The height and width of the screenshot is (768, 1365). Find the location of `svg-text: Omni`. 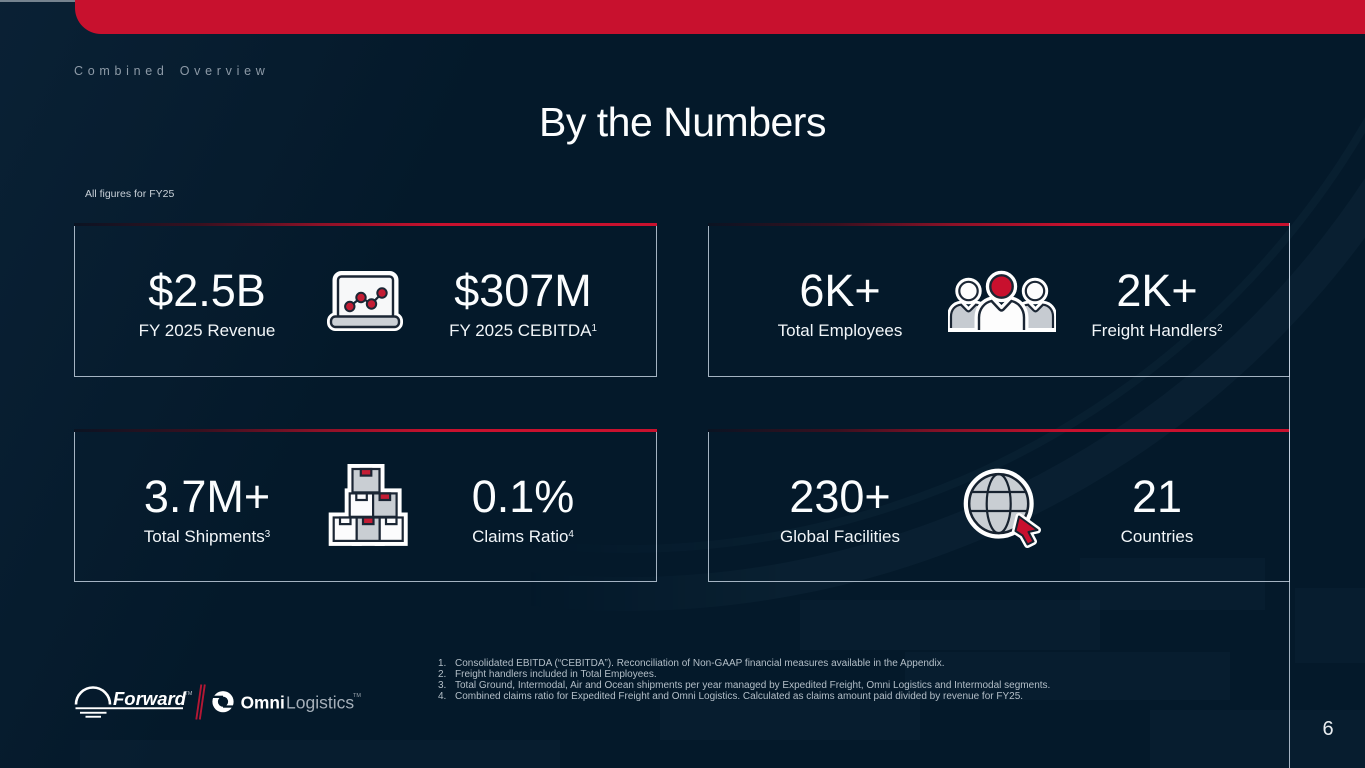

svg-text: Omni is located at coordinates (263, 702).